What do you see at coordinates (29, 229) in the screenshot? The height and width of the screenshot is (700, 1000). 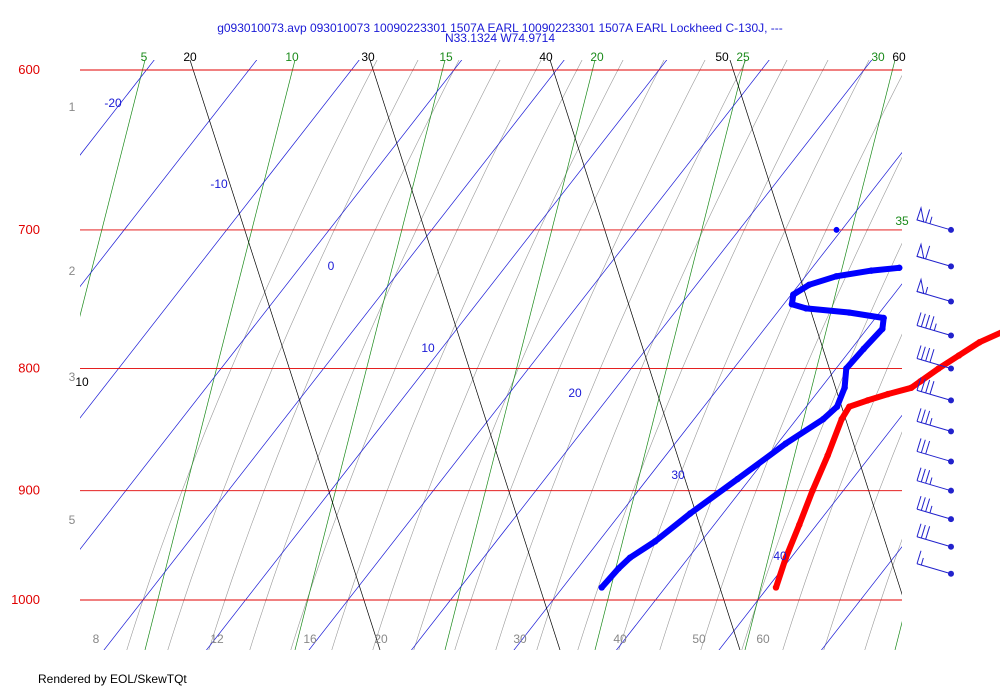 I see `pressure-label: 700` at bounding box center [29, 229].